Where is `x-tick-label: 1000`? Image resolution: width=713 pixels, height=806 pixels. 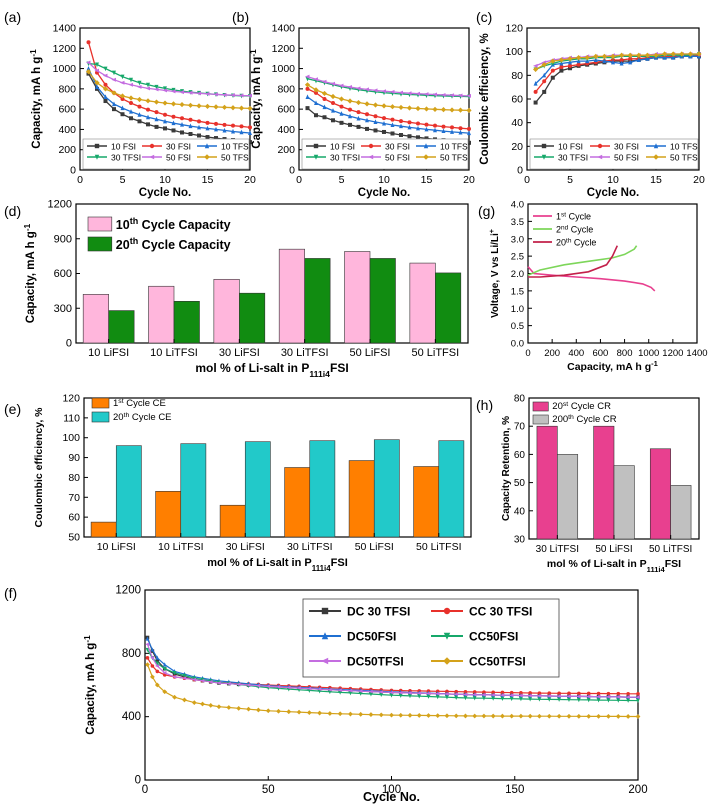 x-tick-label: 1000 is located at coordinates (648, 353).